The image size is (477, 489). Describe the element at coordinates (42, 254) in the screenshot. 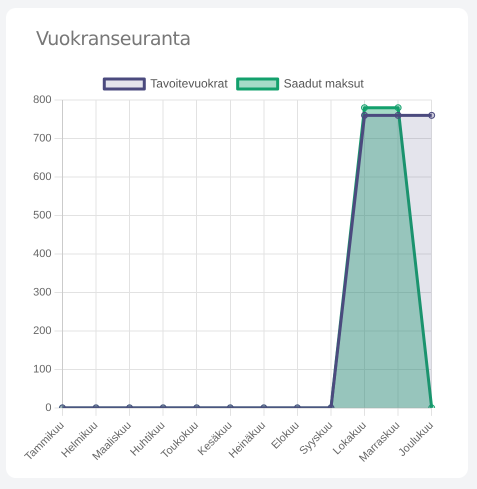

I see `y-tick-label: 400` at that location.